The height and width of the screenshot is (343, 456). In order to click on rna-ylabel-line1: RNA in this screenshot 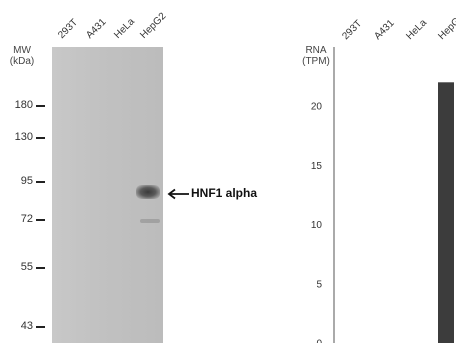, I will do `click(316, 50)`.